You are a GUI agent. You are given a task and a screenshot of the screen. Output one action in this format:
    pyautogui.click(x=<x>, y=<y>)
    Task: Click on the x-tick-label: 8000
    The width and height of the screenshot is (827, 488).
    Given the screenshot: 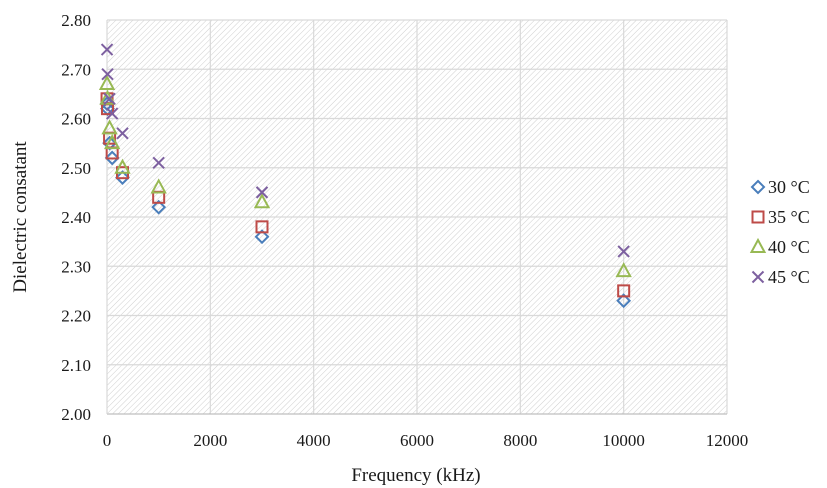 What is the action you would take?
    pyautogui.click(x=520, y=440)
    